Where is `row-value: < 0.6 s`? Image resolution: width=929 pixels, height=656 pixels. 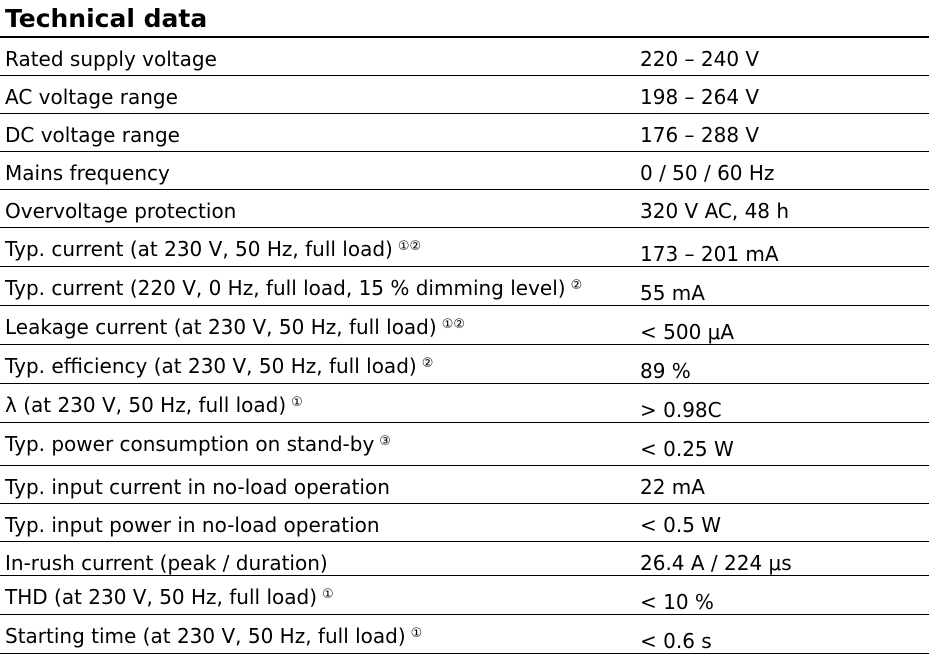 row-value: < 0.6 s is located at coordinates (676, 641).